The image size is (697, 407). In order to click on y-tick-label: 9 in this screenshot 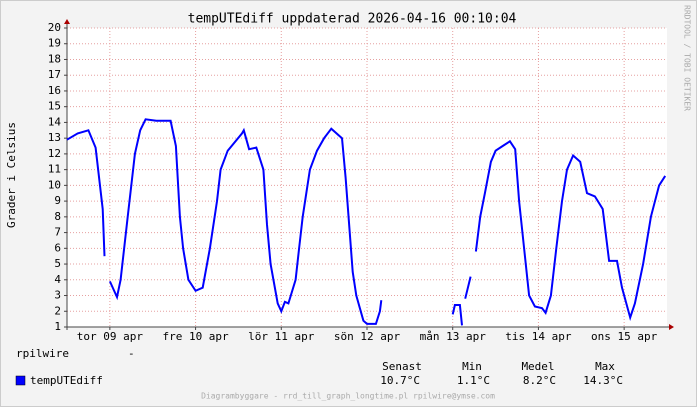, I will do `click(57, 200)`.